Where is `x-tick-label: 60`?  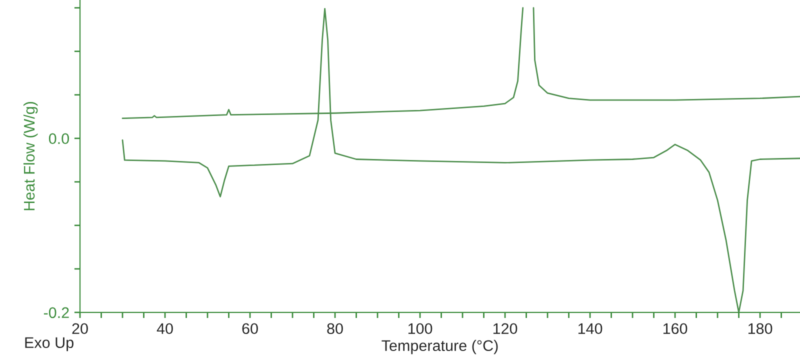 x-tick-label: 60 is located at coordinates (250, 328).